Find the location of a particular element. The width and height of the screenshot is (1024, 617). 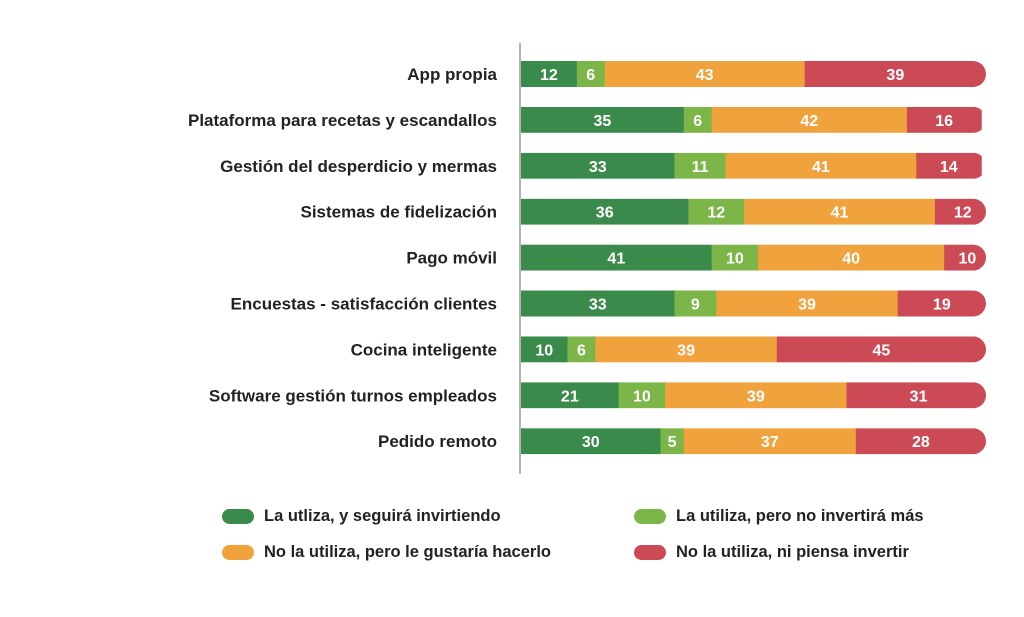

legend-item-not-using-would-like: No la utiliza, pero le gustaría hacerlo is located at coordinates (386, 552).